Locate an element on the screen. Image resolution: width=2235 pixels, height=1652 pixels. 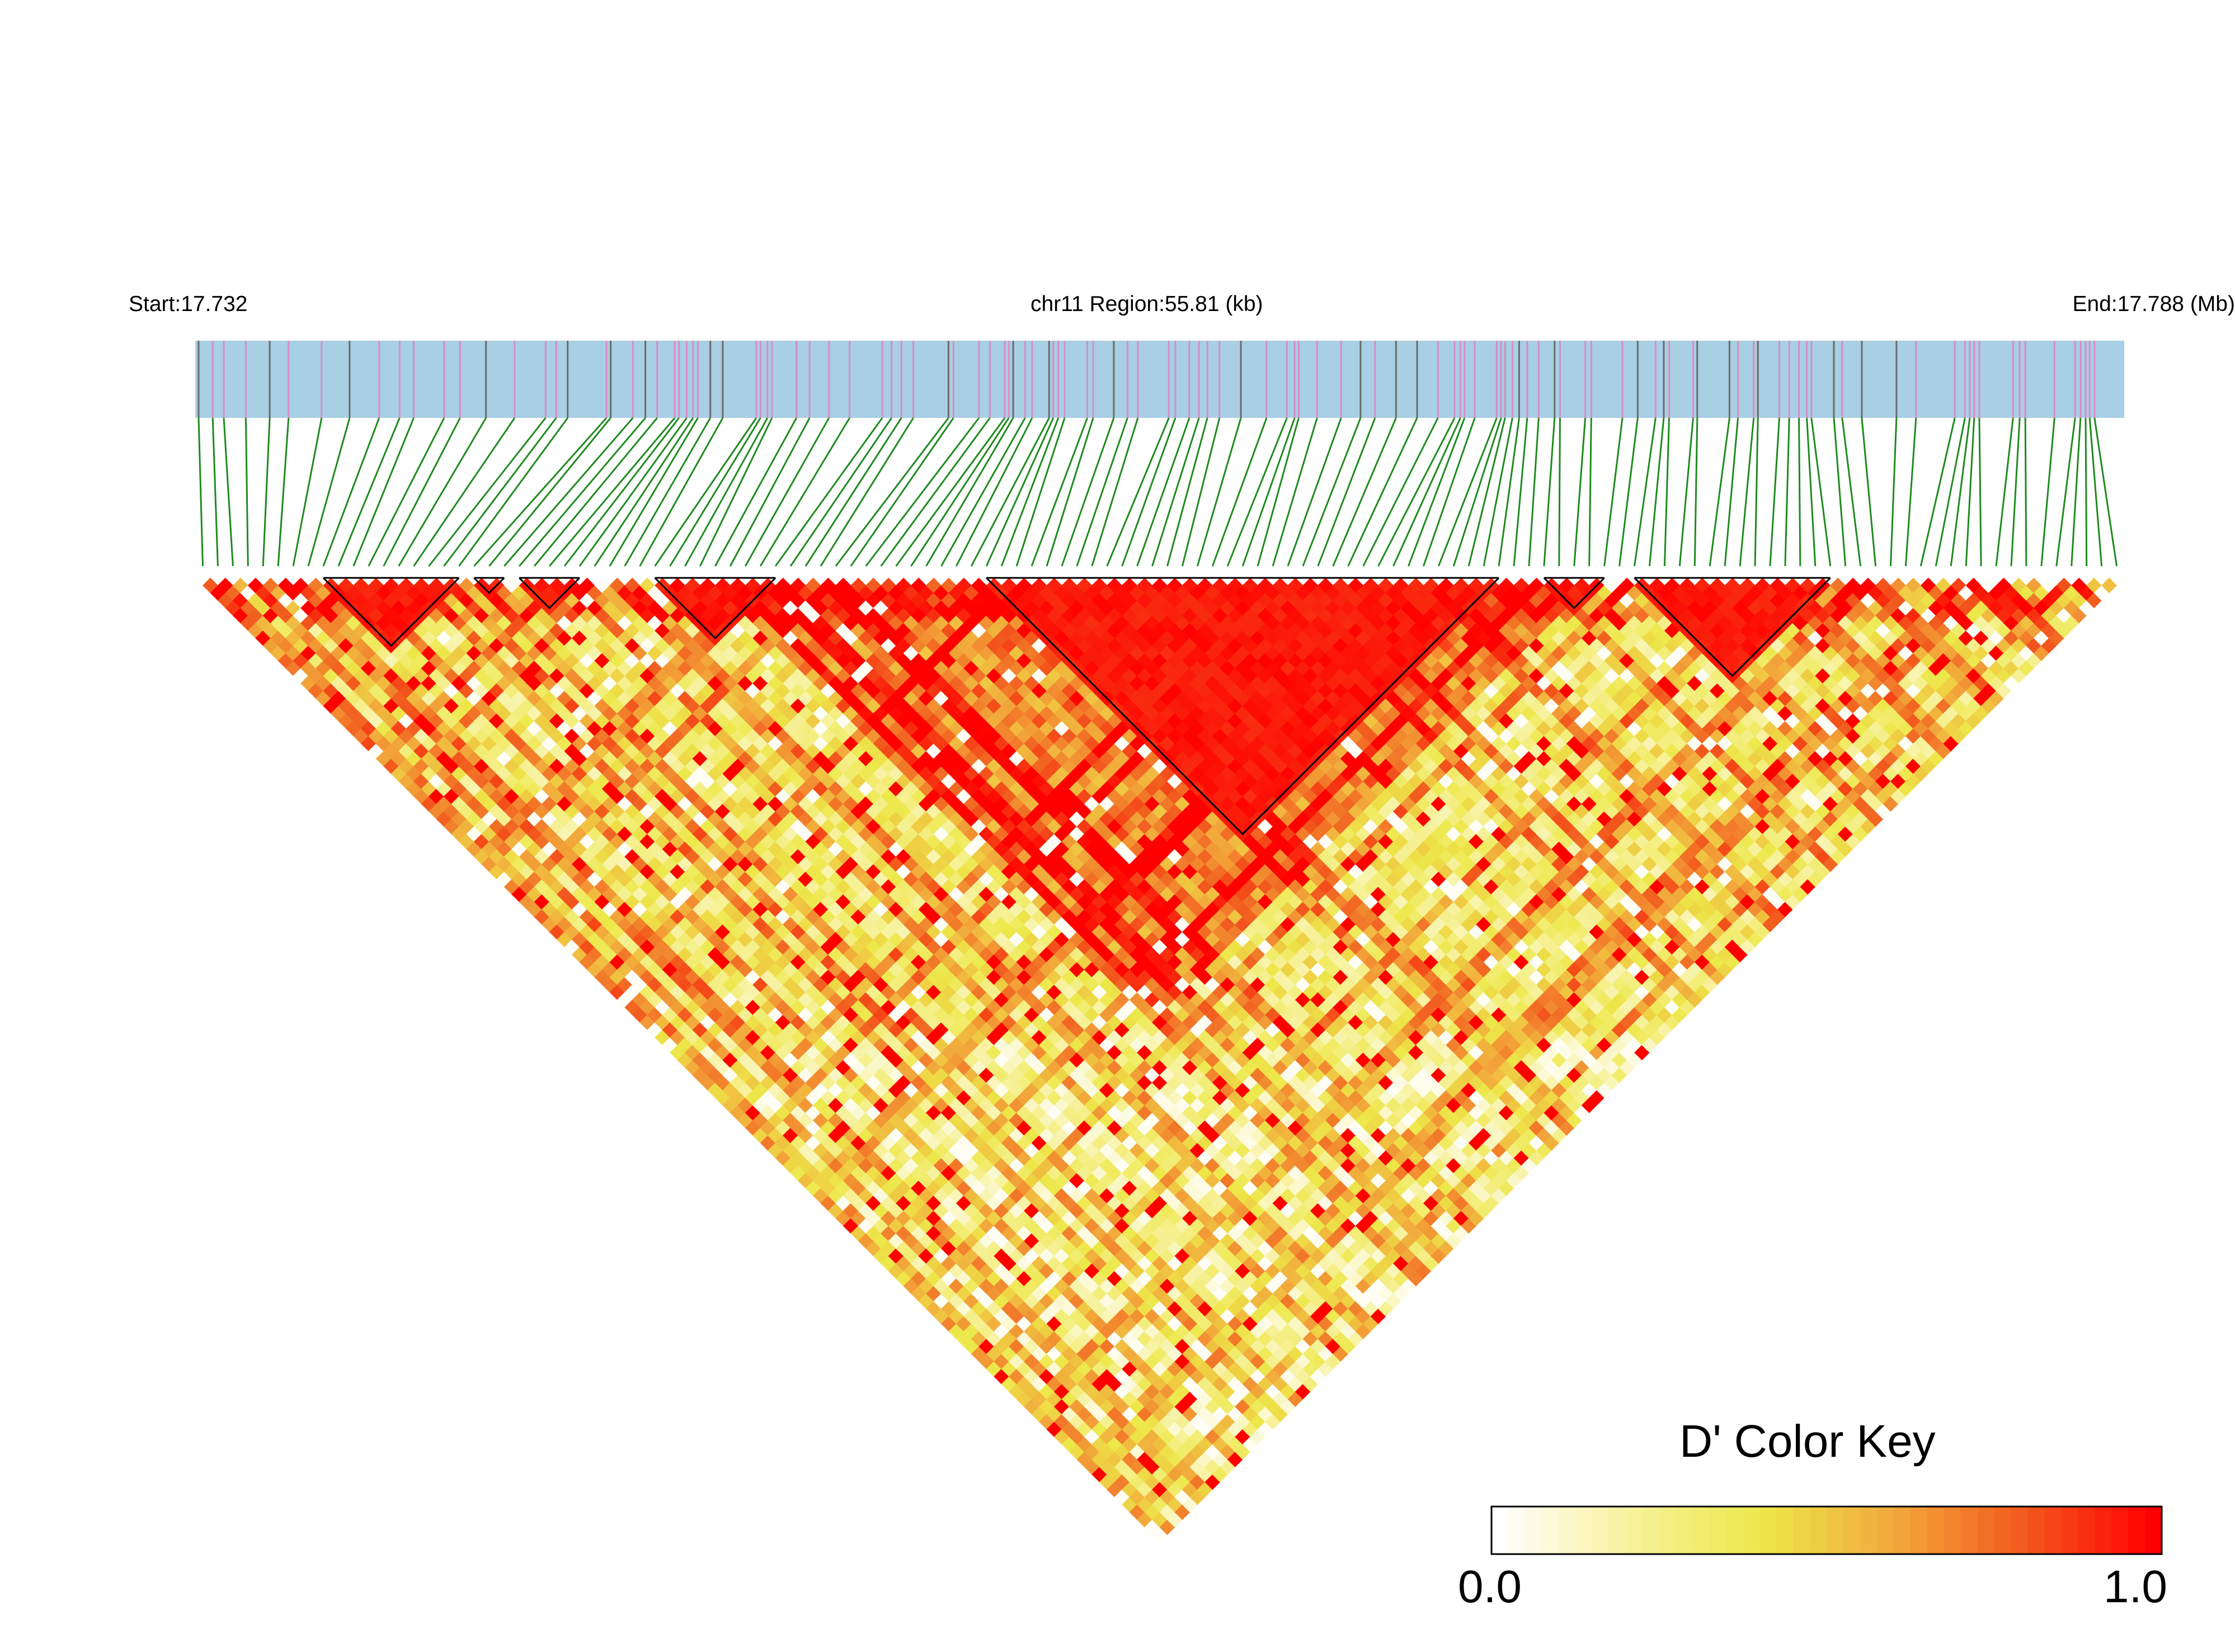
snp-ticks is located at coordinates (1146, 379).